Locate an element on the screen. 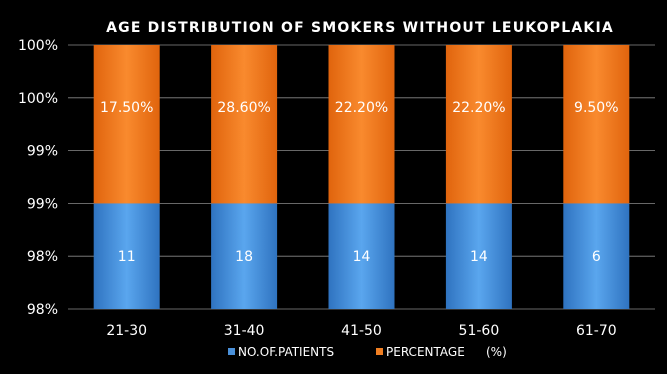 The image size is (667, 374). x-tick-label: 51-60 is located at coordinates (479, 331).